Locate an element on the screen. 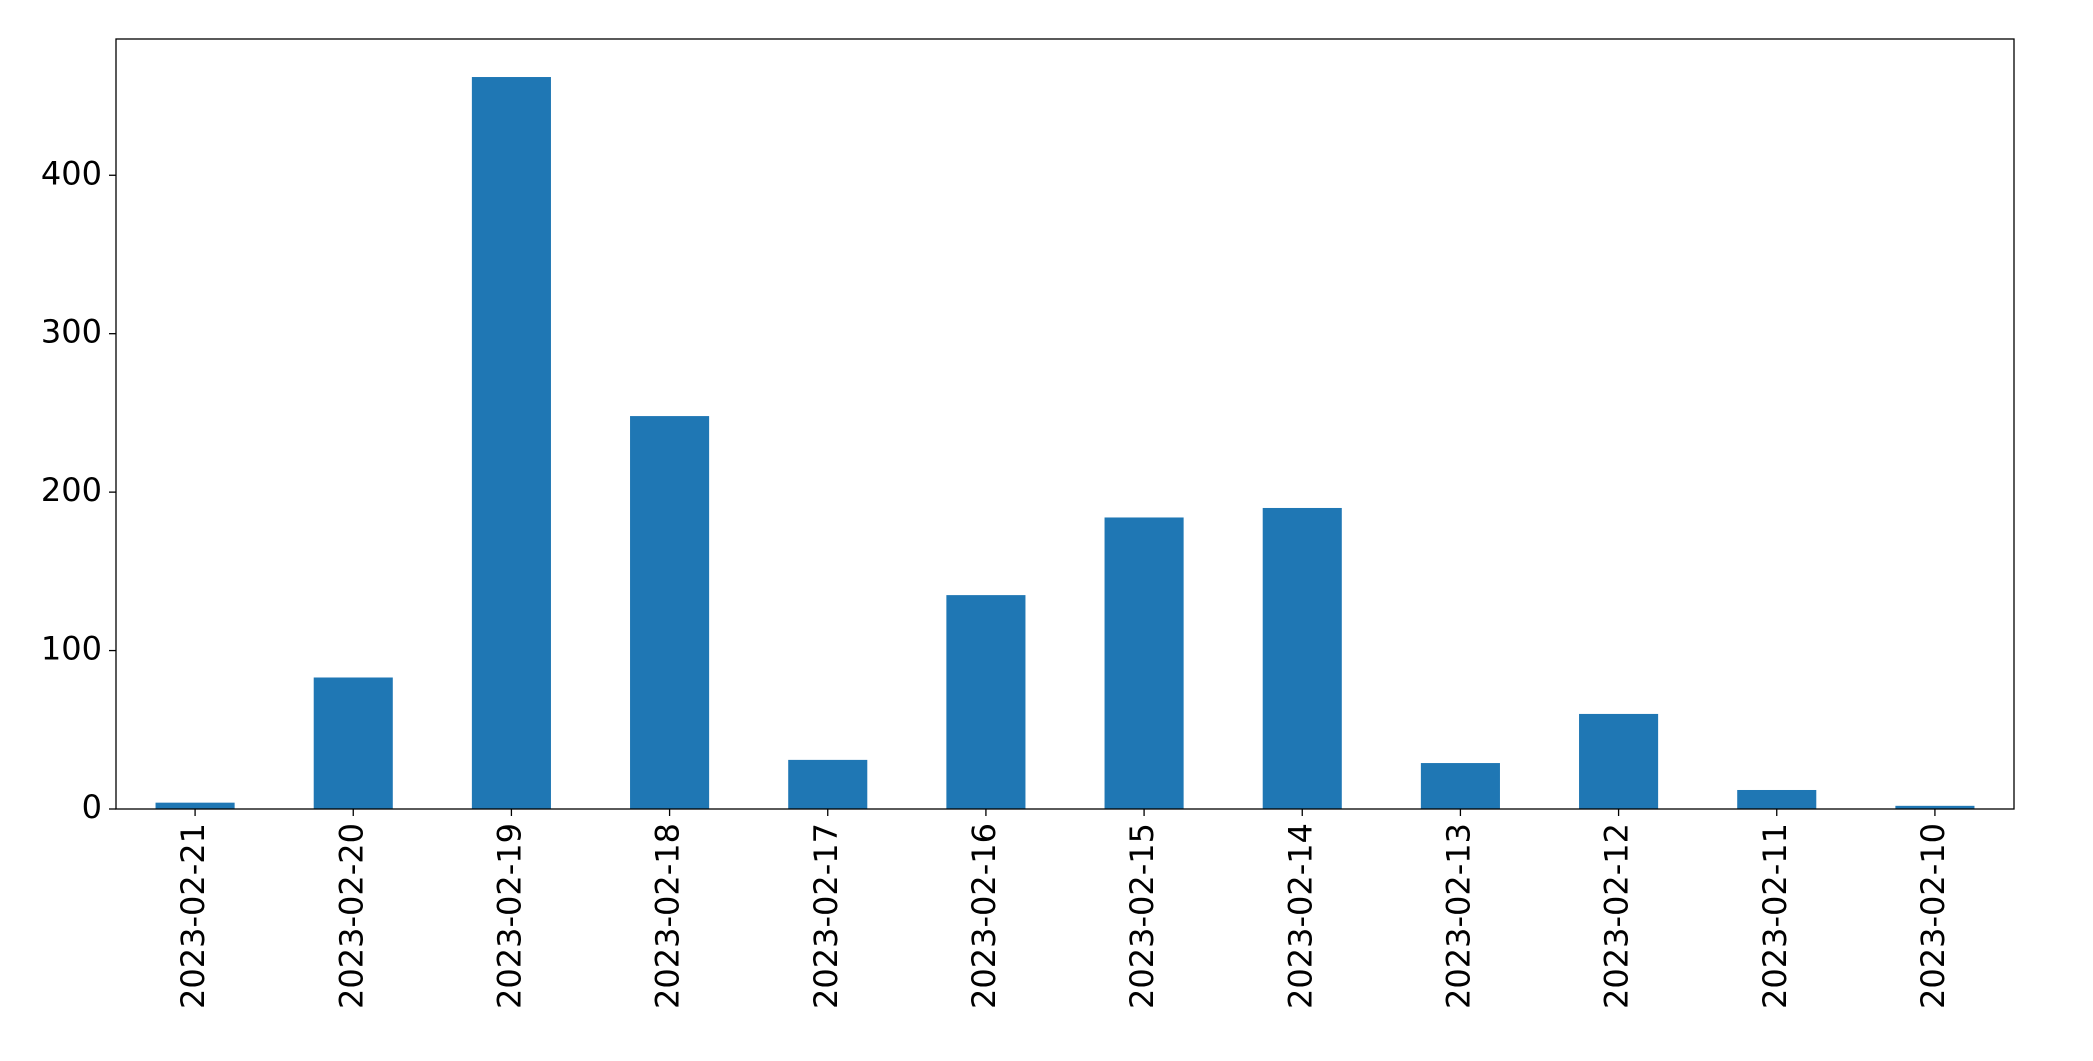 This screenshot has height=1061, width=2093. x-tick-label: 2023-02-16 is located at coordinates (984, 916).